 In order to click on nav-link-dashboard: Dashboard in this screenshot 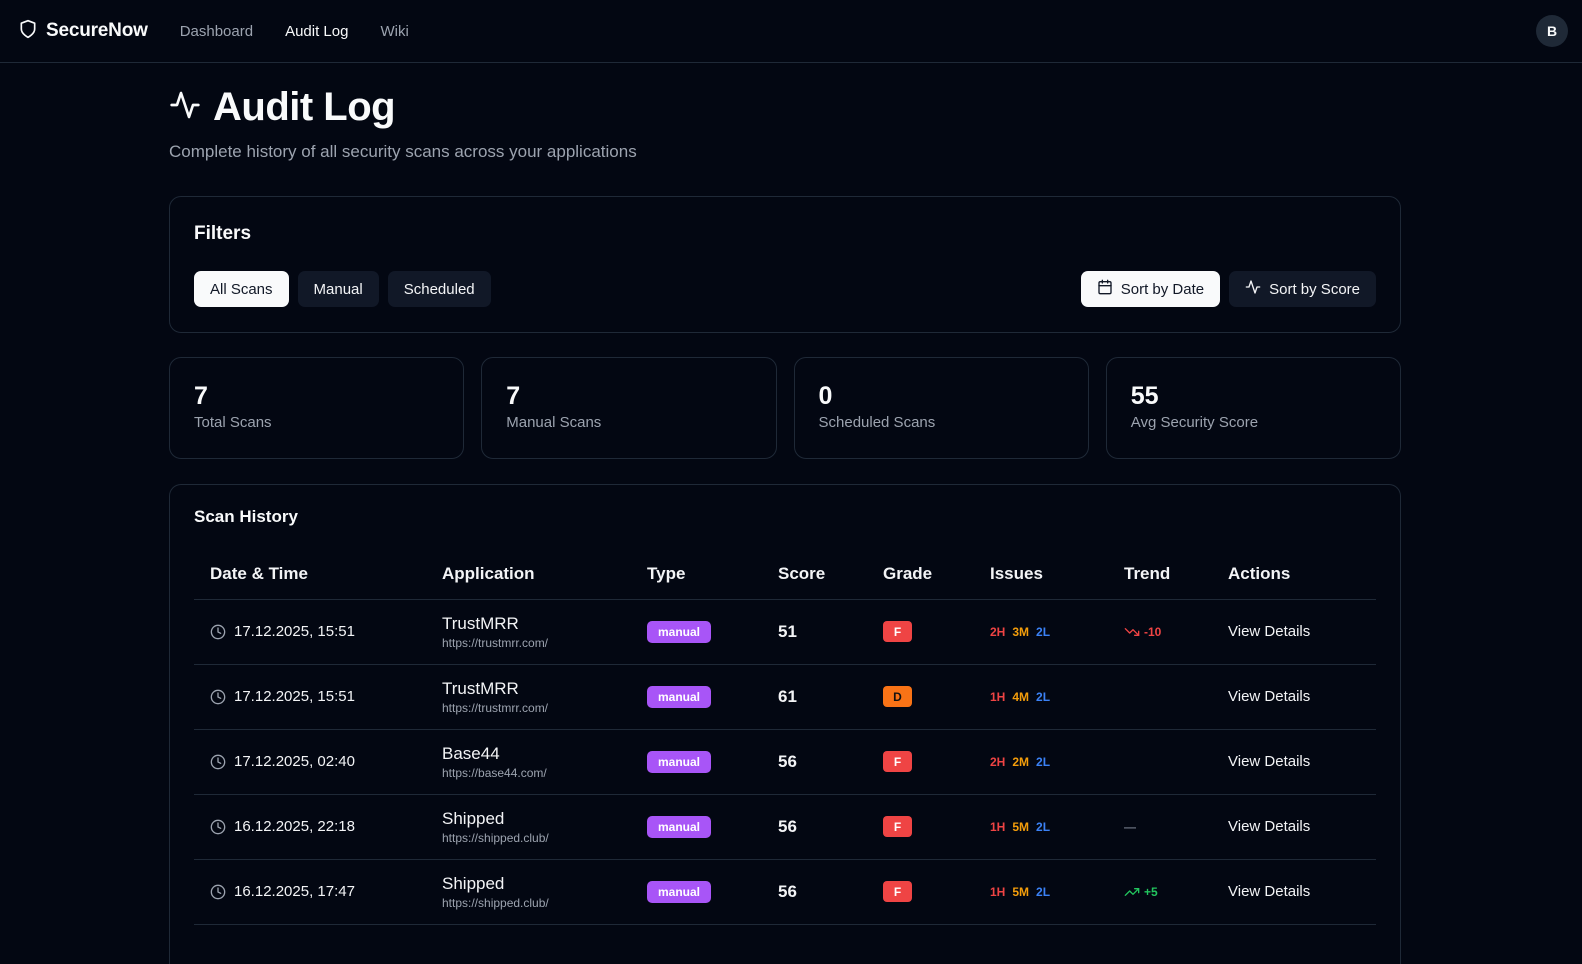, I will do `click(216, 31)`.